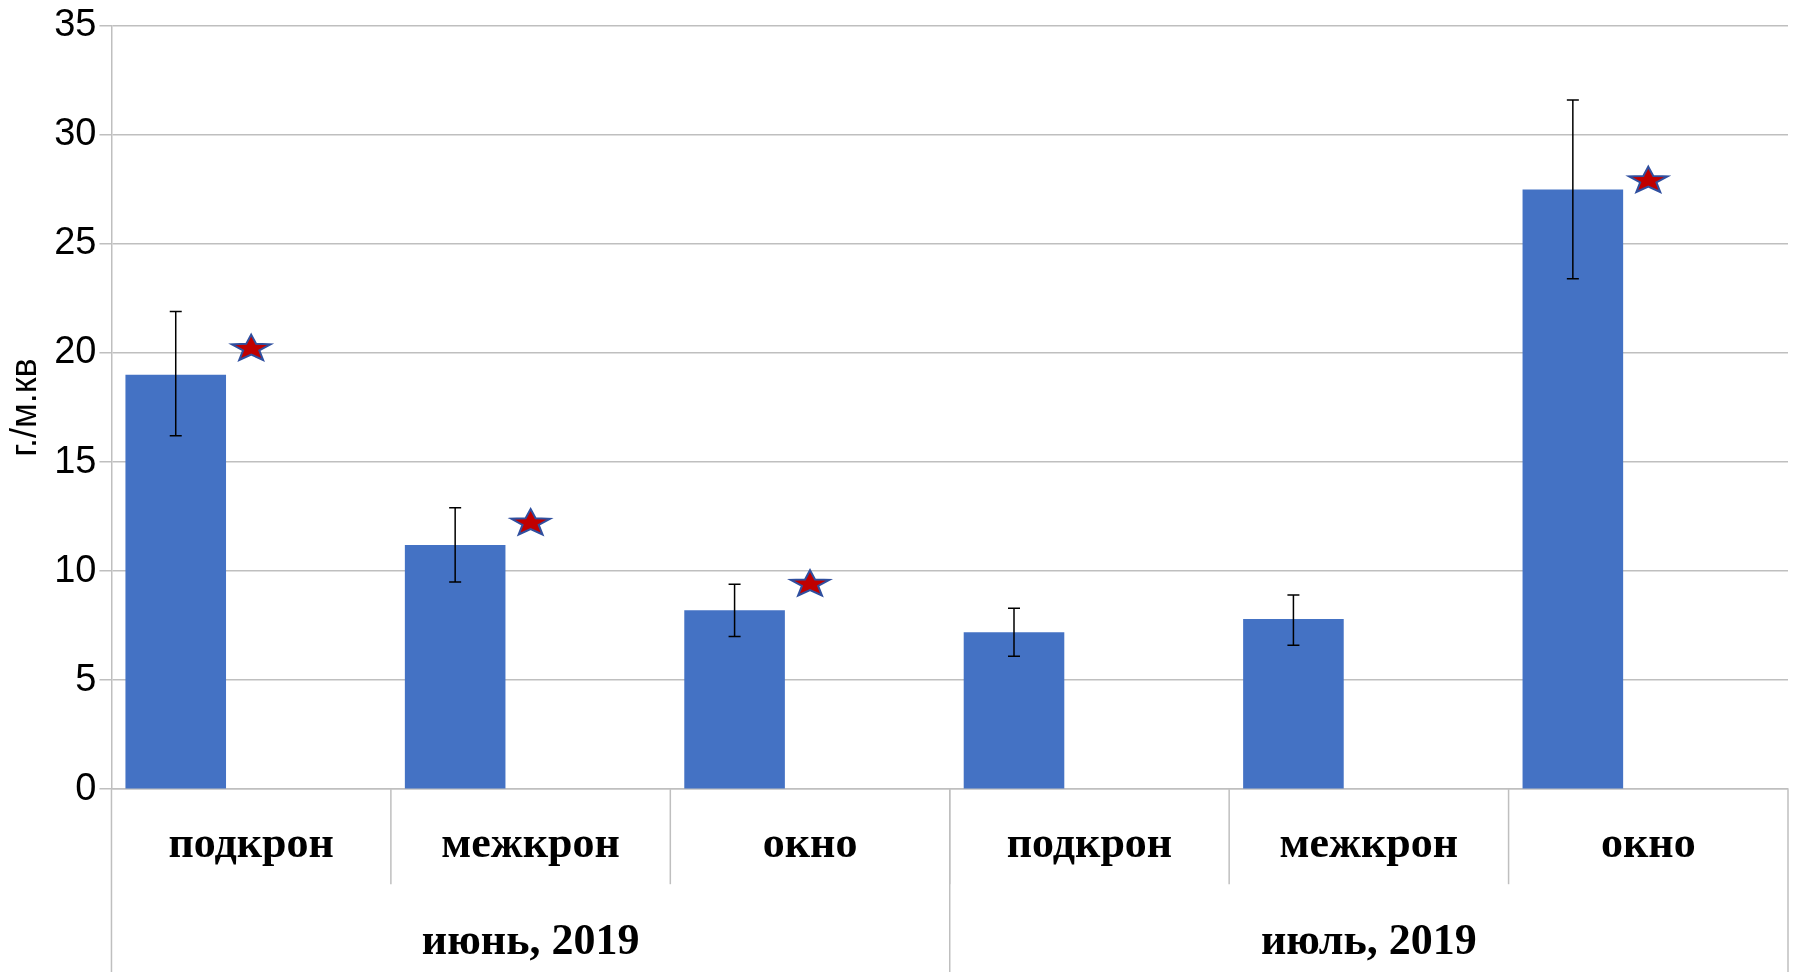 The image size is (1802, 972). I want to click on y-tick-label: 35, so click(75, 23).